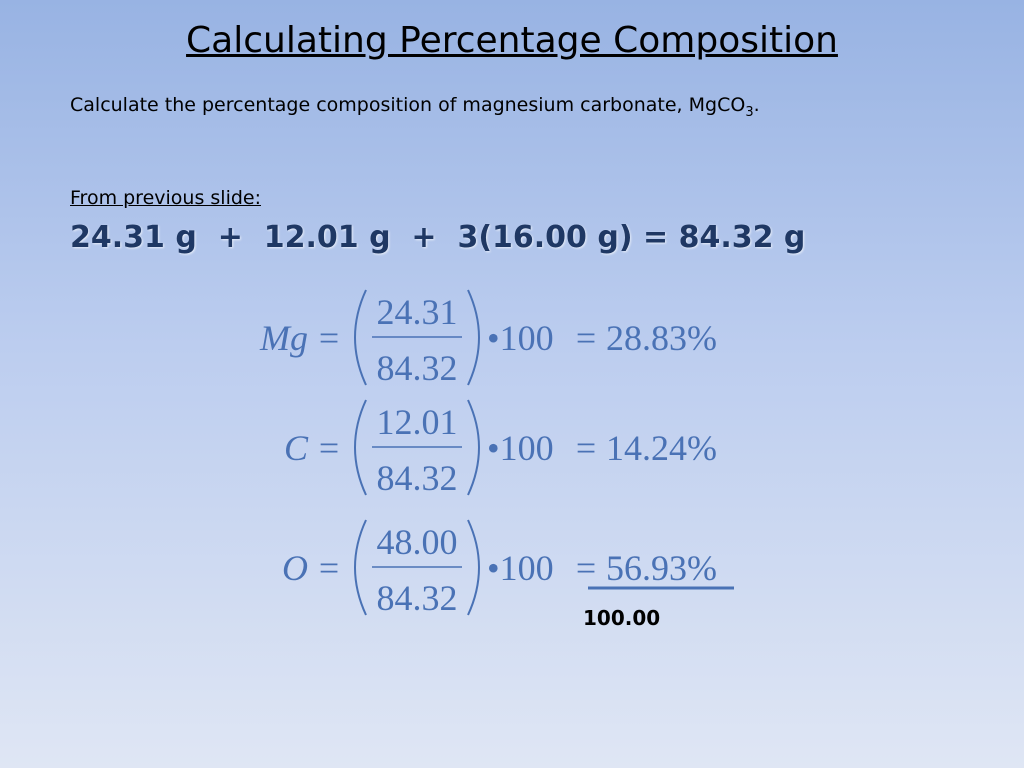  I want to click on numerator: 24.31, so click(417, 312).